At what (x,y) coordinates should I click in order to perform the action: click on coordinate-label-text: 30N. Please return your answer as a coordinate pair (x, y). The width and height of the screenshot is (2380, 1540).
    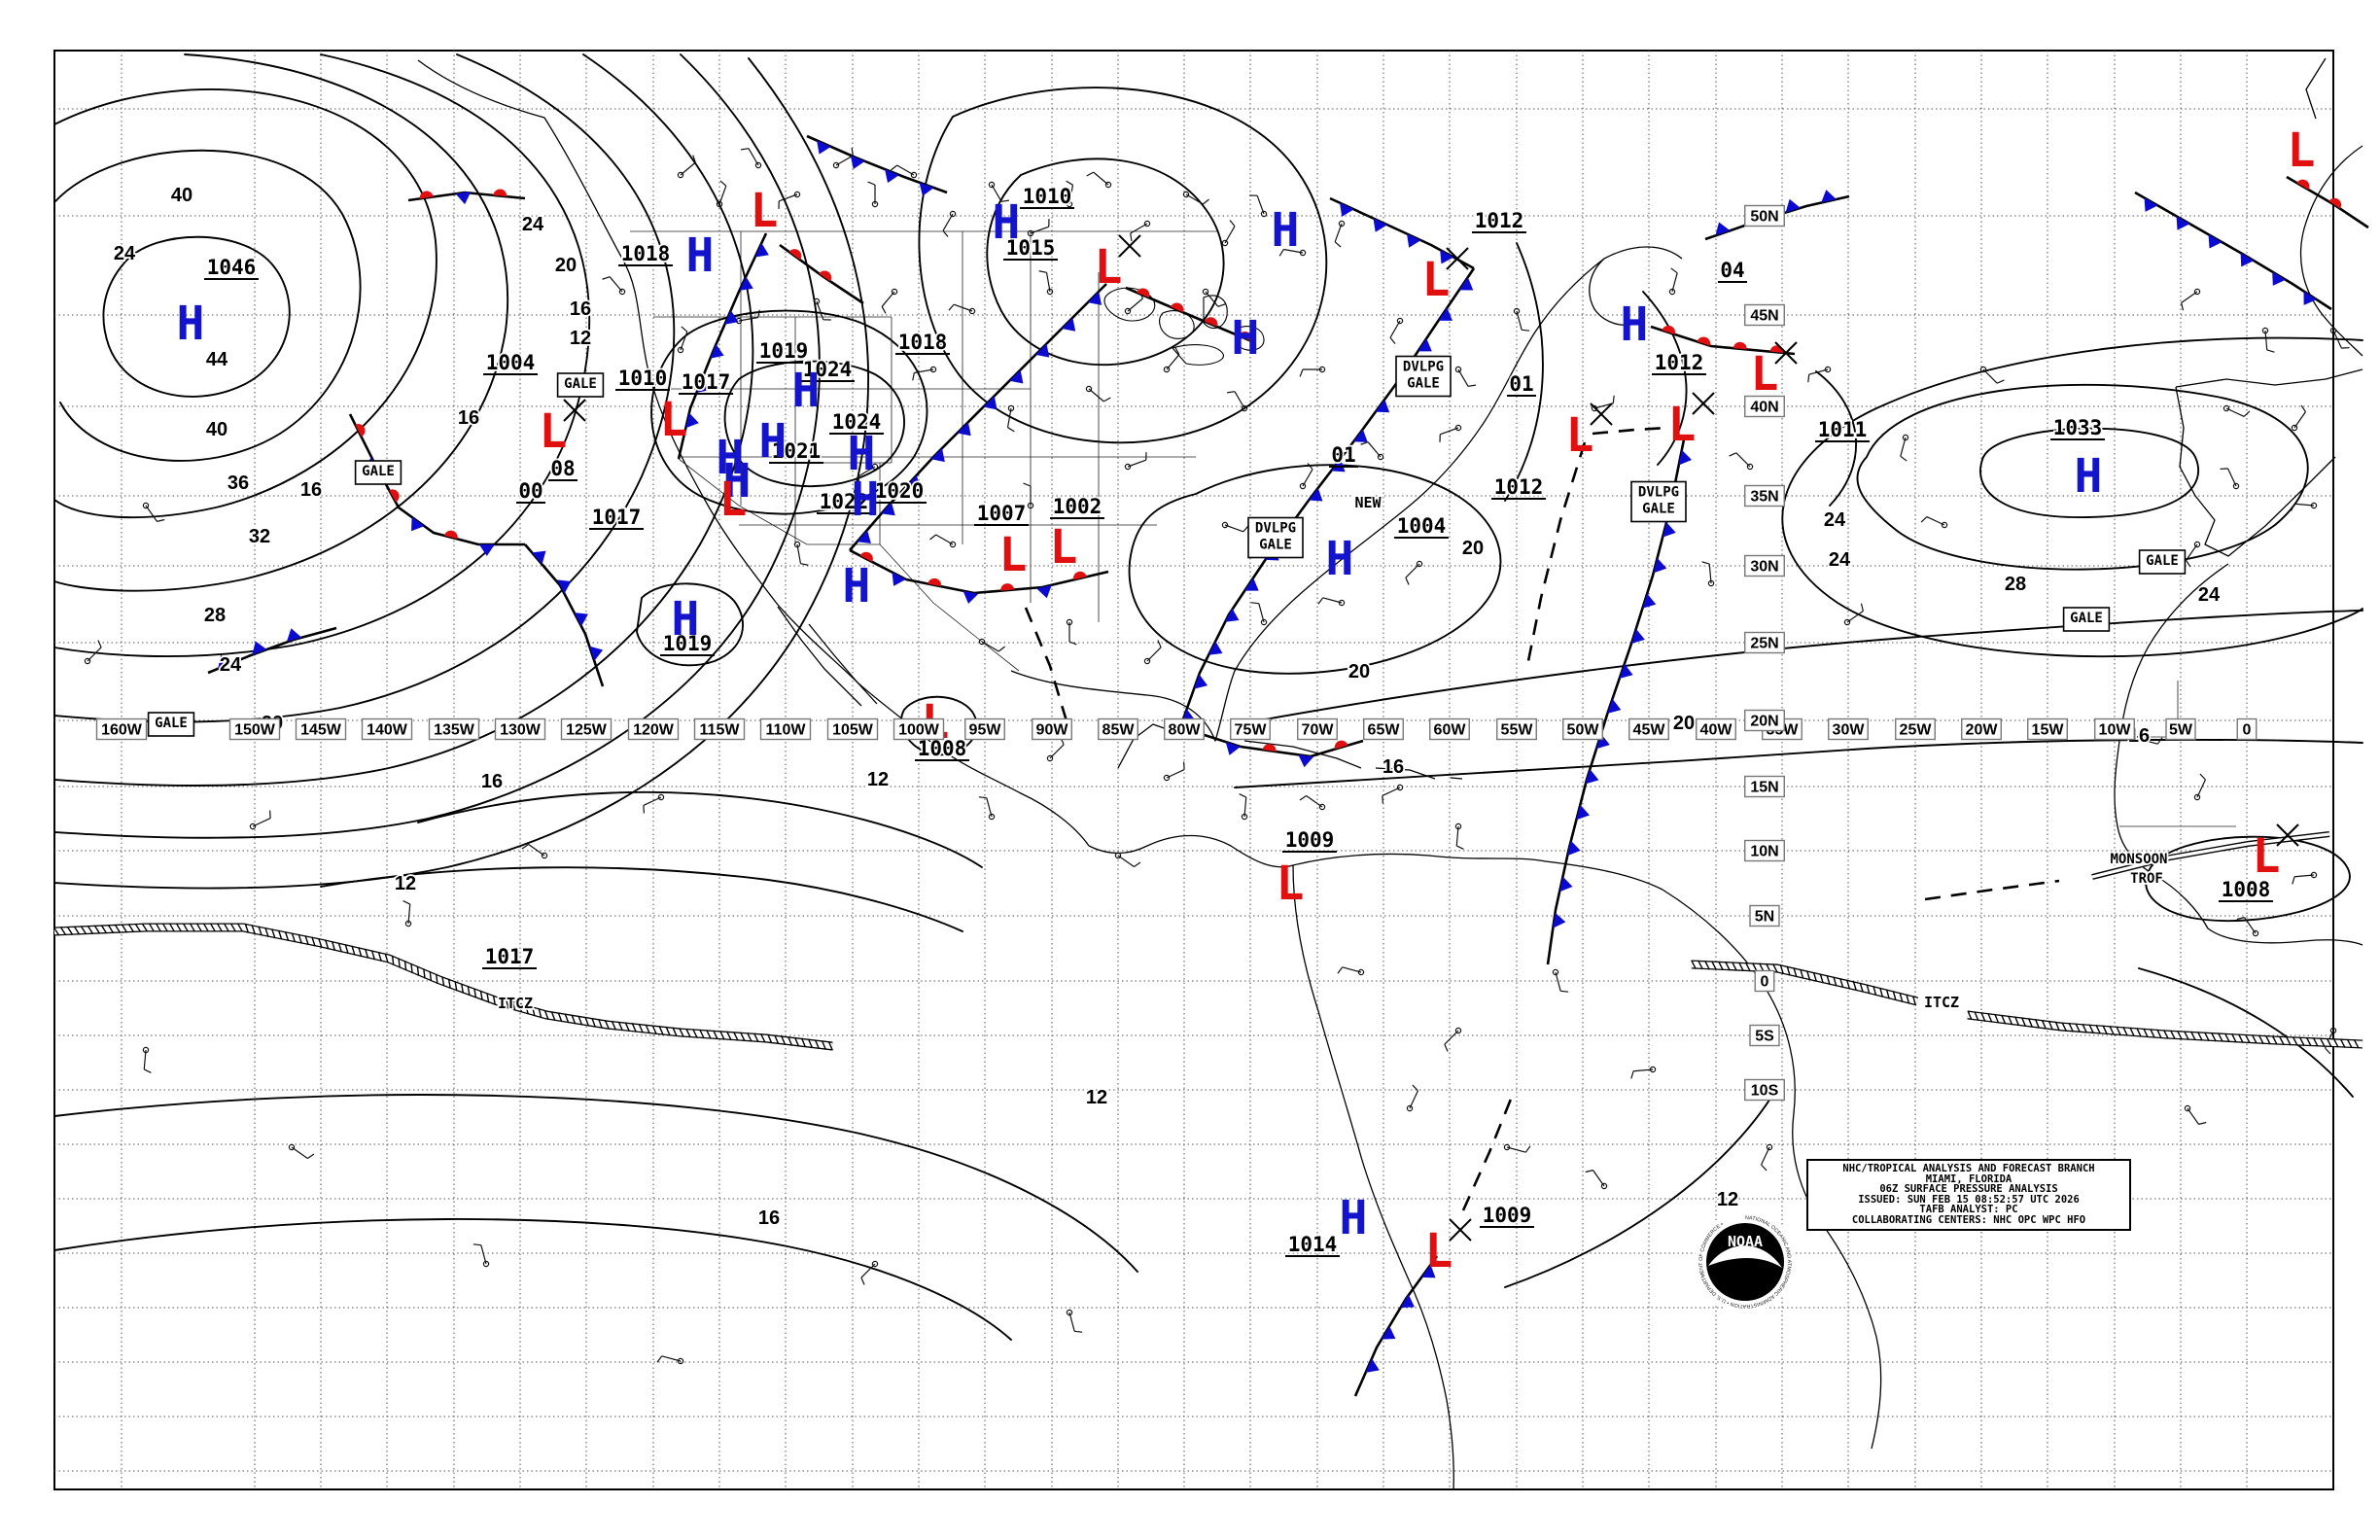
    Looking at the image, I should click on (1764, 567).